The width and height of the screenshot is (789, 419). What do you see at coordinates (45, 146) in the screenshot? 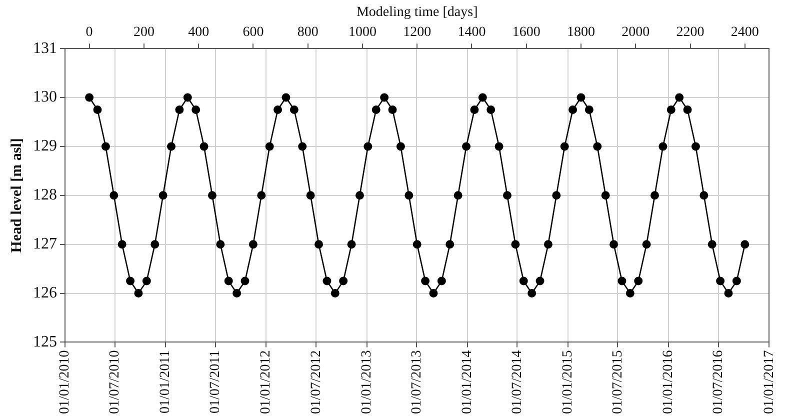
I see `y-tick-label: 129` at bounding box center [45, 146].